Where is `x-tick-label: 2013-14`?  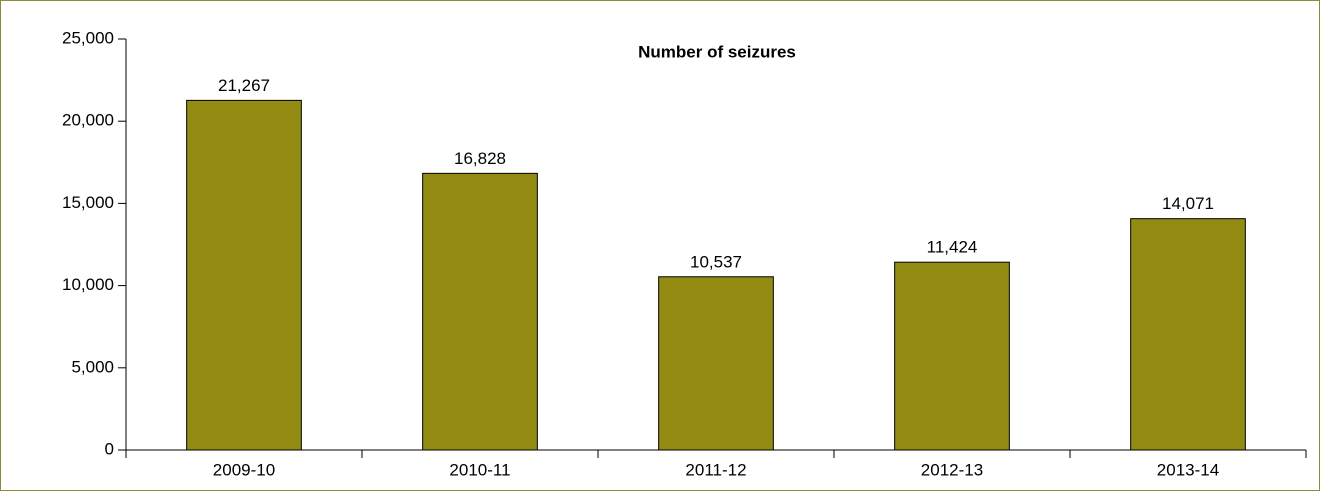
x-tick-label: 2013-14 is located at coordinates (1188, 469).